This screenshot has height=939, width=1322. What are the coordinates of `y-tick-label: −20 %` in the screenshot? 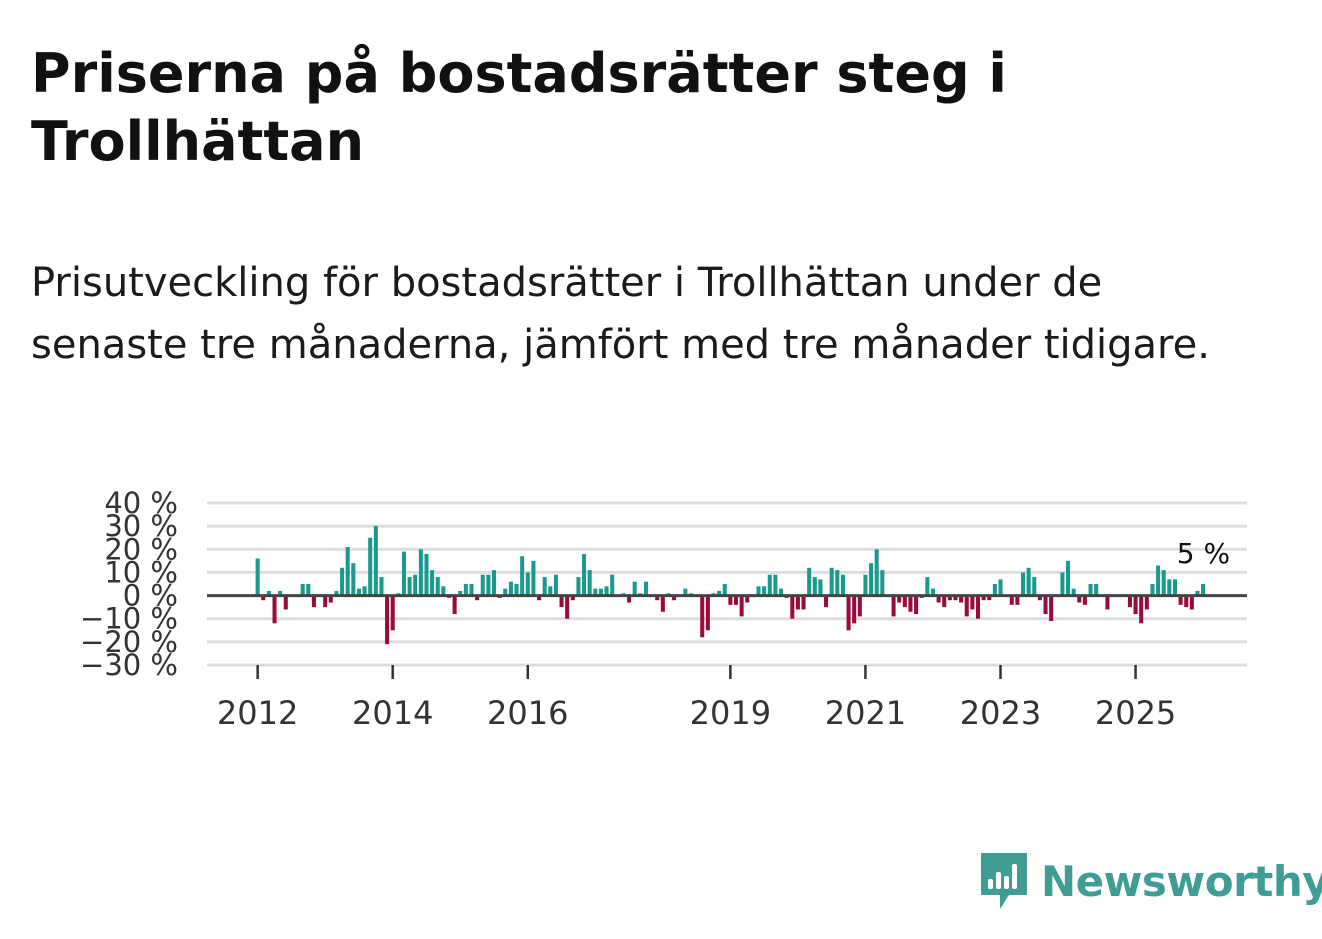 It's located at (129, 642).